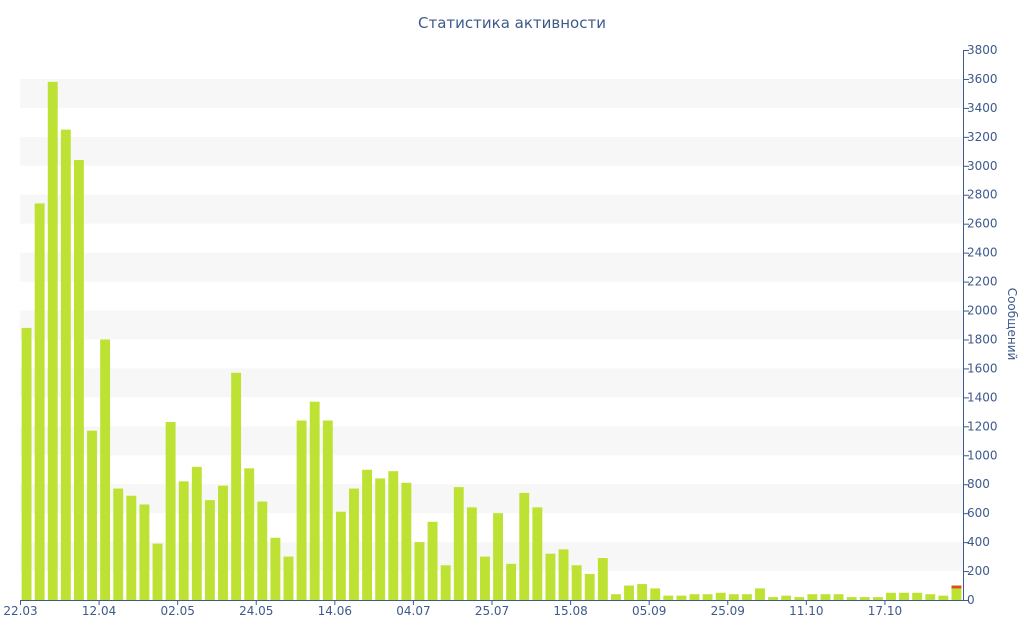 This screenshot has width=1024, height=640. What do you see at coordinates (413, 611) in the screenshot?
I see `x-tick-label: 04.07` at bounding box center [413, 611].